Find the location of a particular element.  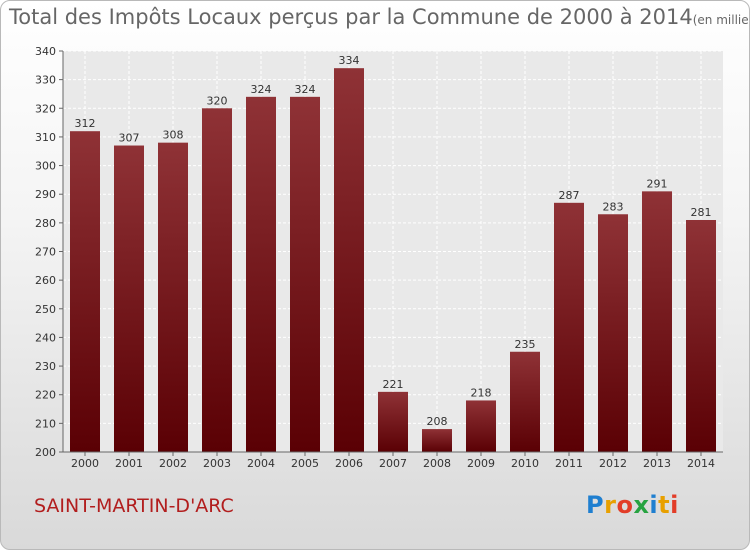

data-label-2008: 208 is located at coordinates (437, 421).